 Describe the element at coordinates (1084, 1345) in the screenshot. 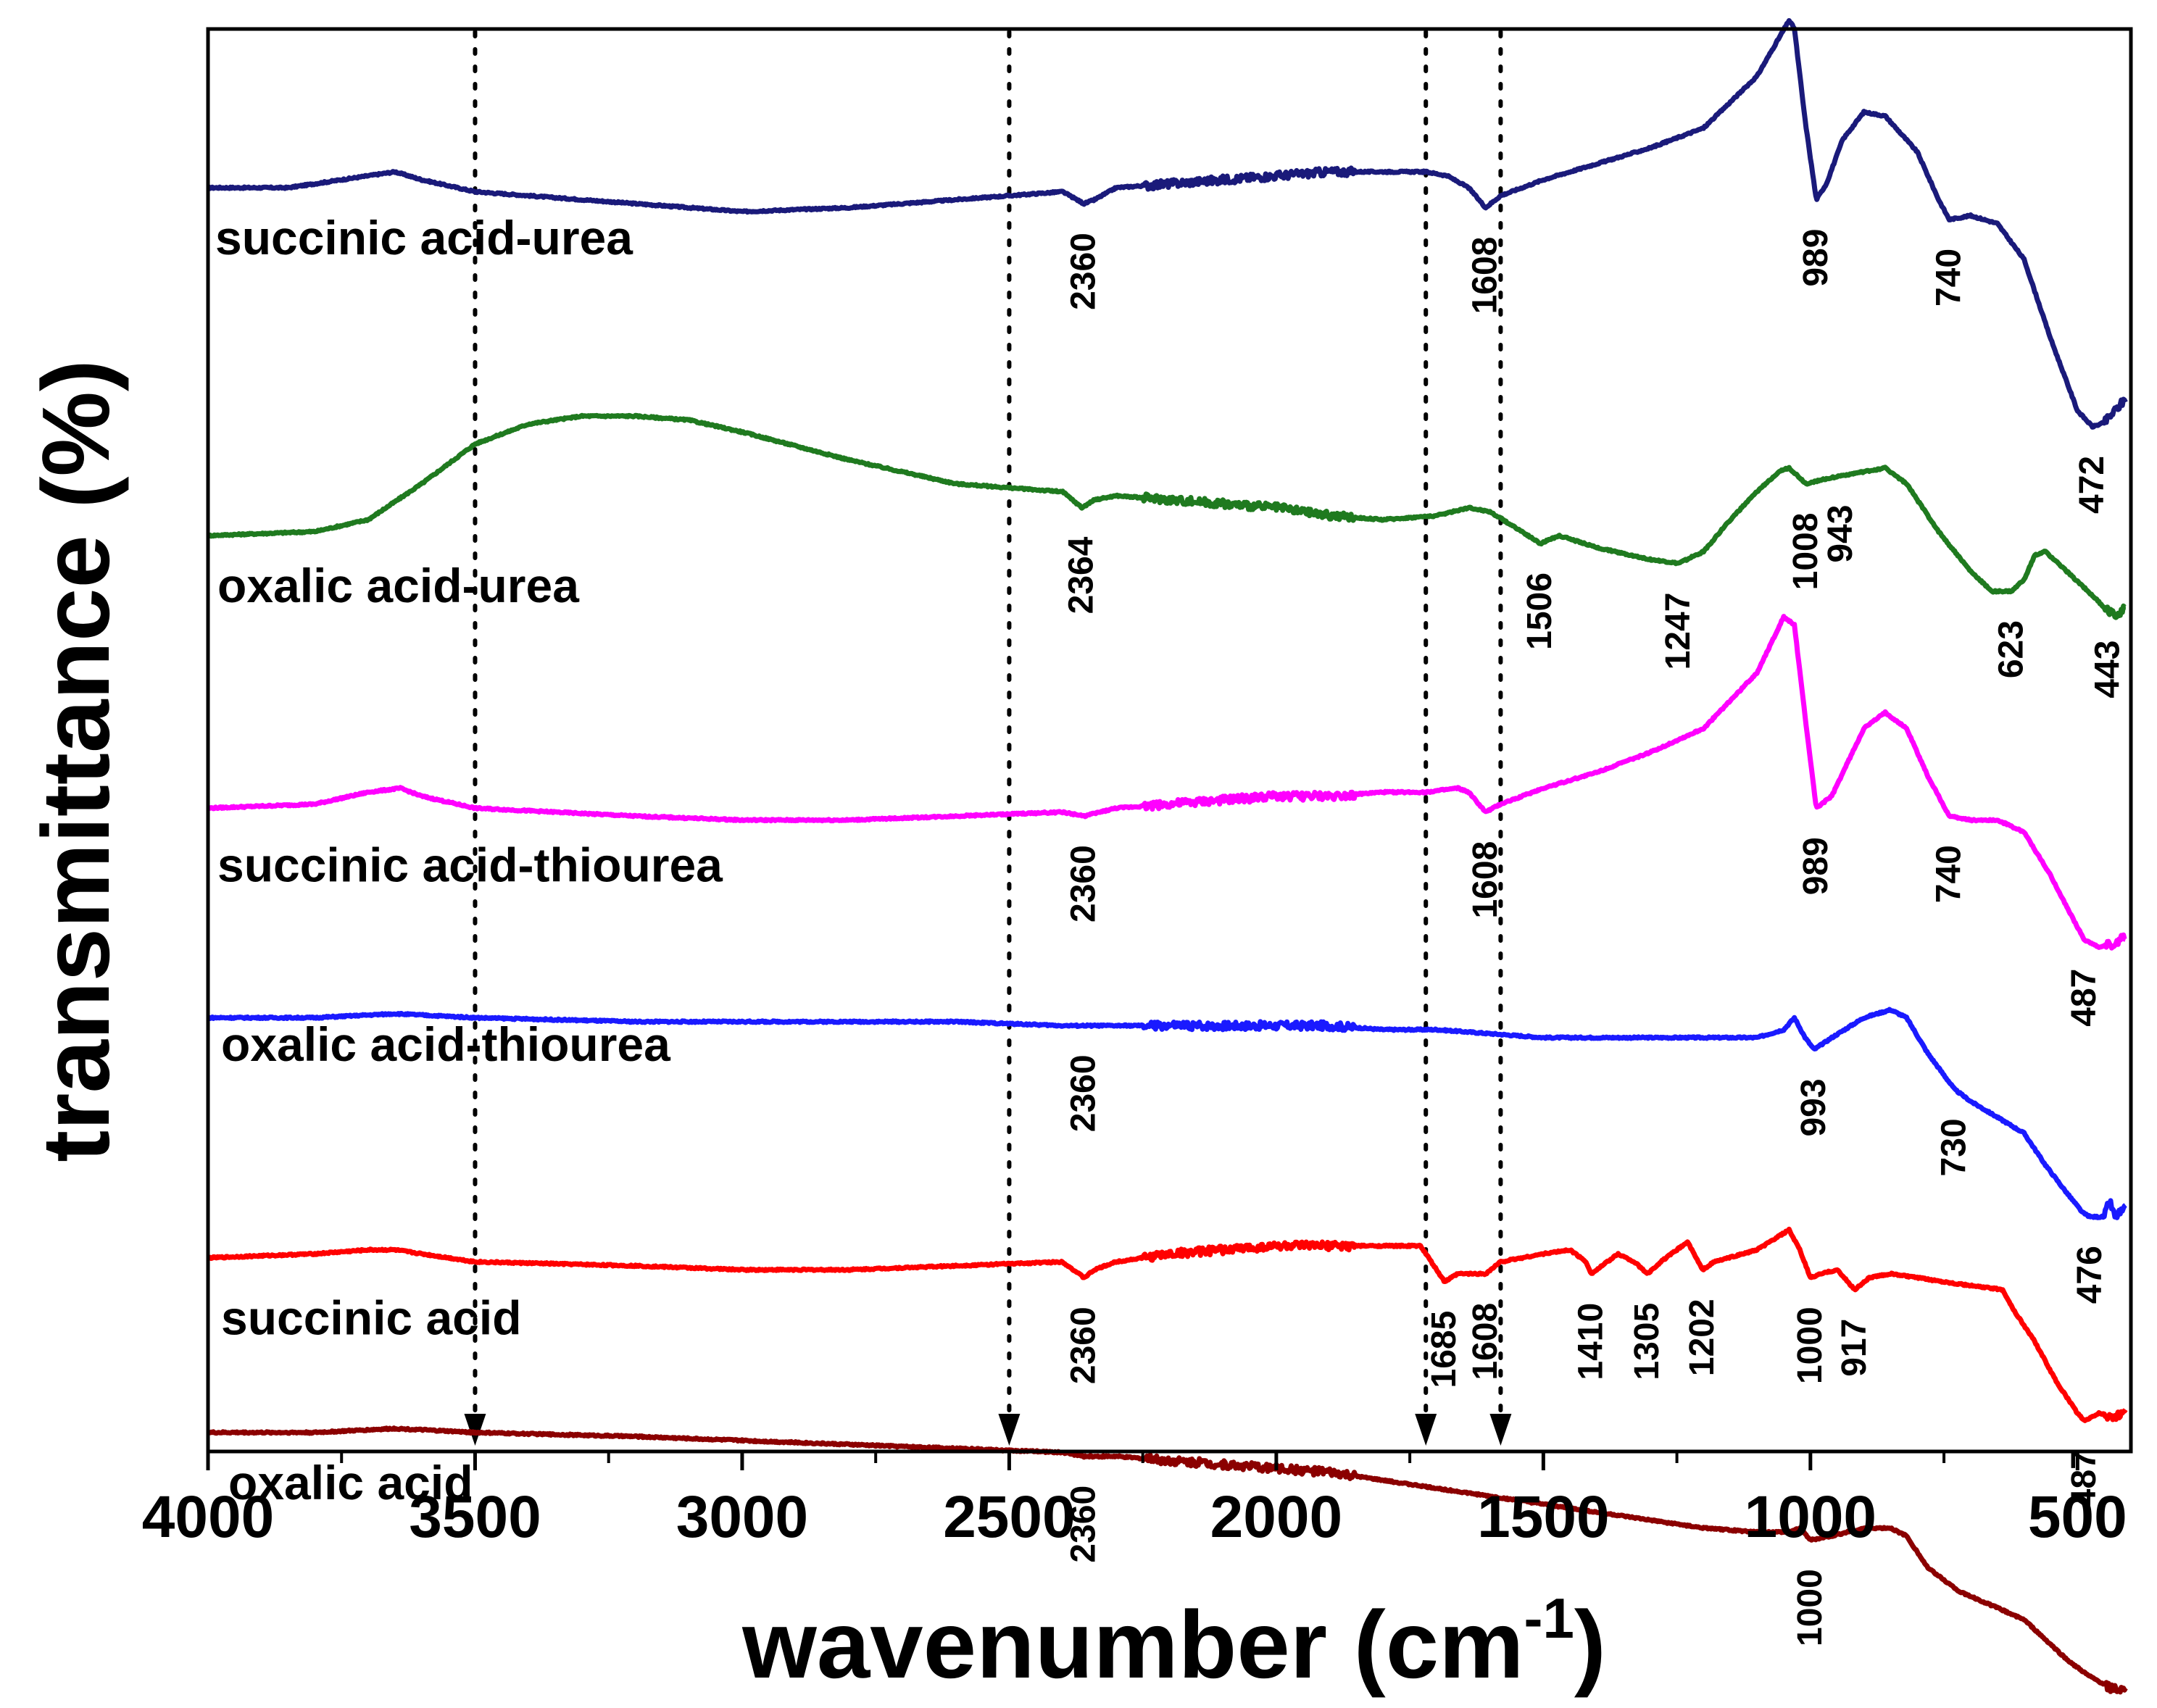

I see `peak-label-succinic-acid-2360: 2360` at that location.